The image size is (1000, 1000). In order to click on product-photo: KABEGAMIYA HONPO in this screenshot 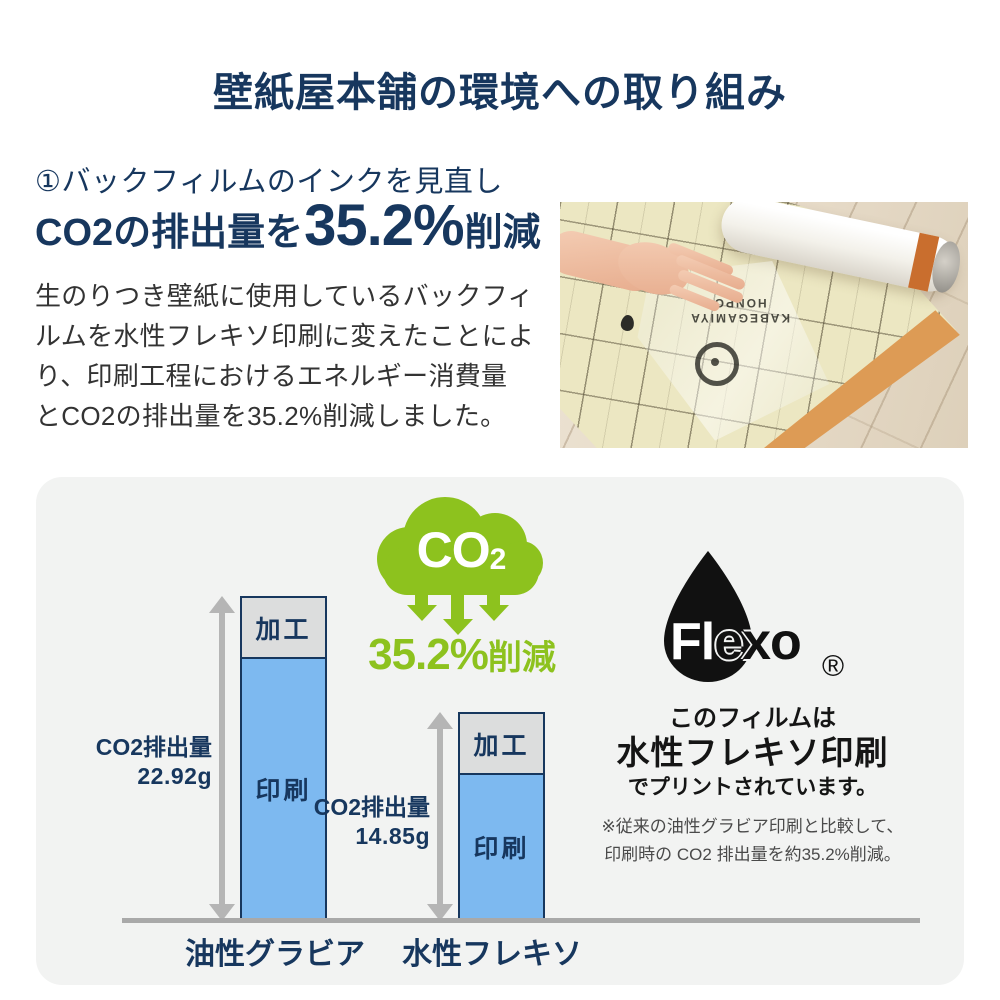, I will do `click(764, 325)`.